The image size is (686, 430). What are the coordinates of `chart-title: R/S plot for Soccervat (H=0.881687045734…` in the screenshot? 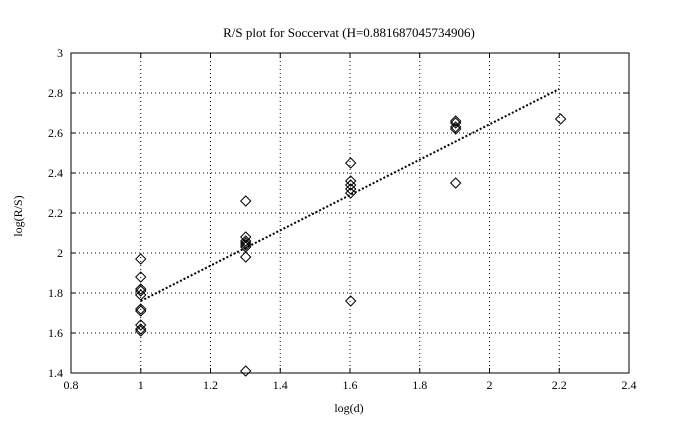 It's located at (349, 32).